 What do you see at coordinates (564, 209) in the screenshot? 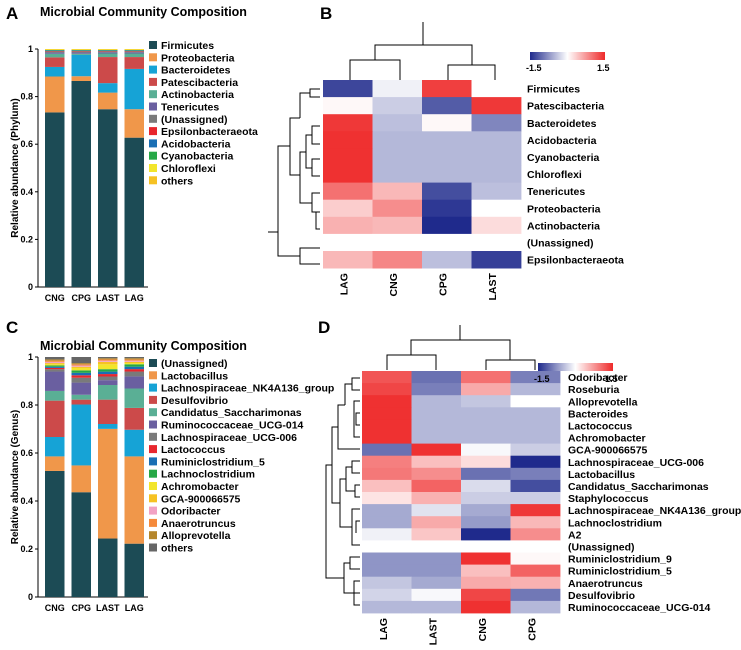
I see `heatmap-row-label: Proteobacteria` at bounding box center [564, 209].